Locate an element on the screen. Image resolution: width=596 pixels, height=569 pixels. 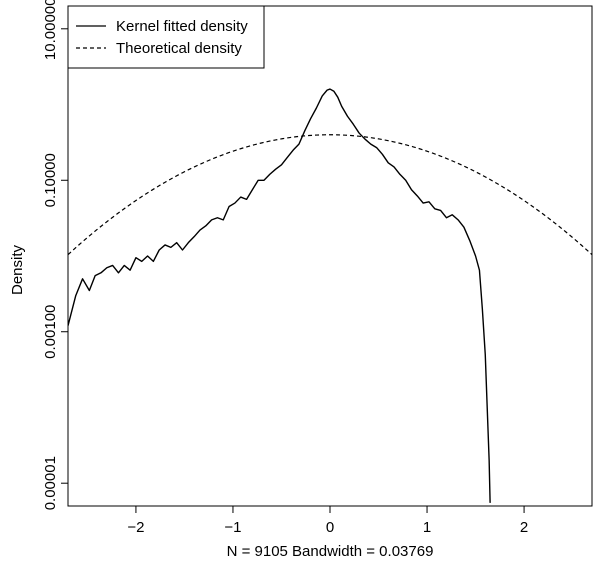
y-tick-label: 0.00100 is located at coordinates (50, 332).